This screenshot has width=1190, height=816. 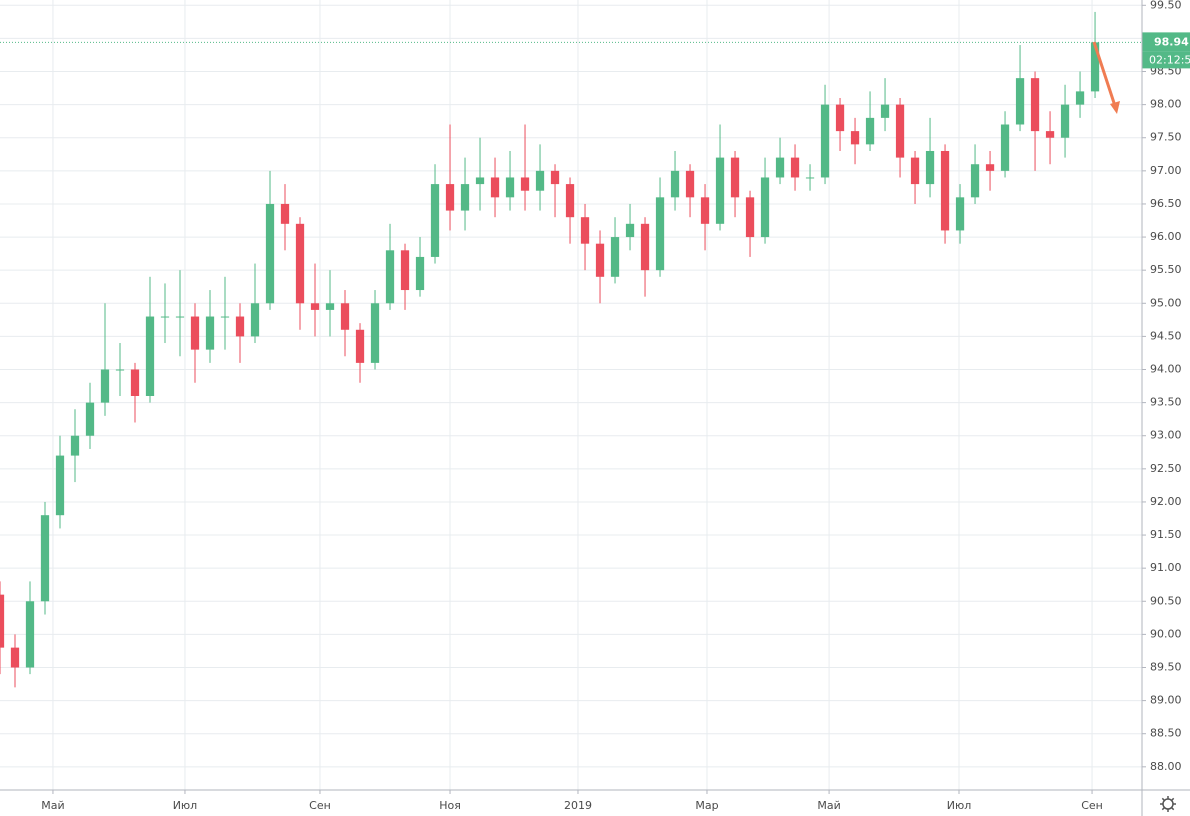 What do you see at coordinates (1166, 766) in the screenshot?
I see `y-tick-label: 88.00` at bounding box center [1166, 766].